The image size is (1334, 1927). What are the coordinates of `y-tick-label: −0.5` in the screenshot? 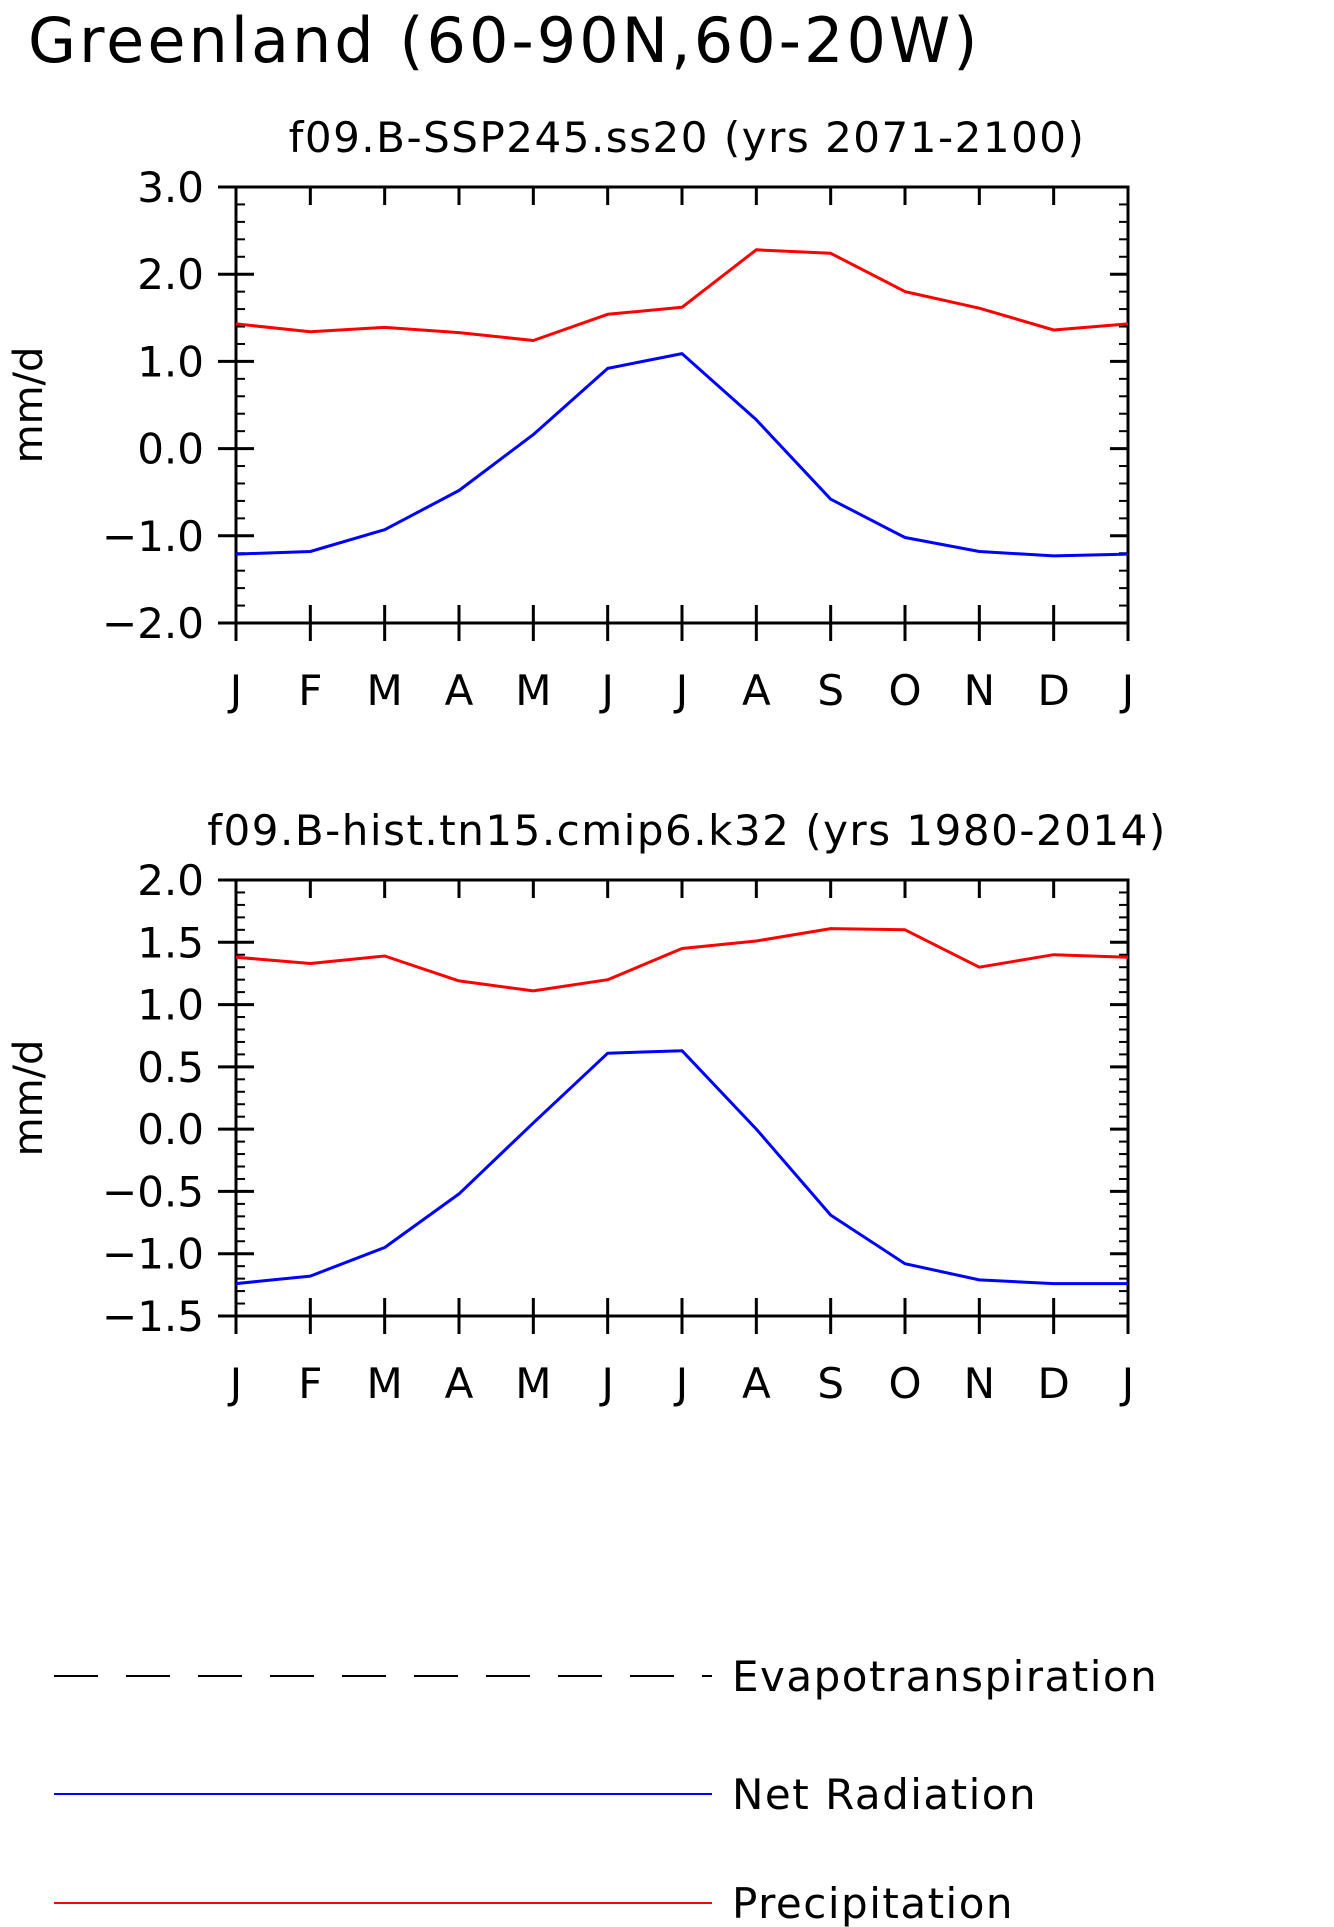 It's located at (153, 1191).